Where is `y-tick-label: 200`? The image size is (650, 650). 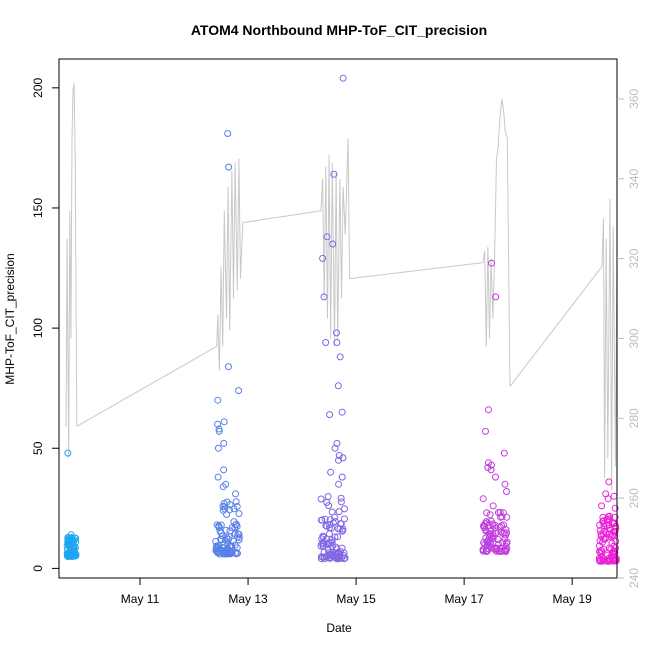
y-tick-label: 200 is located at coordinates (38, 87).